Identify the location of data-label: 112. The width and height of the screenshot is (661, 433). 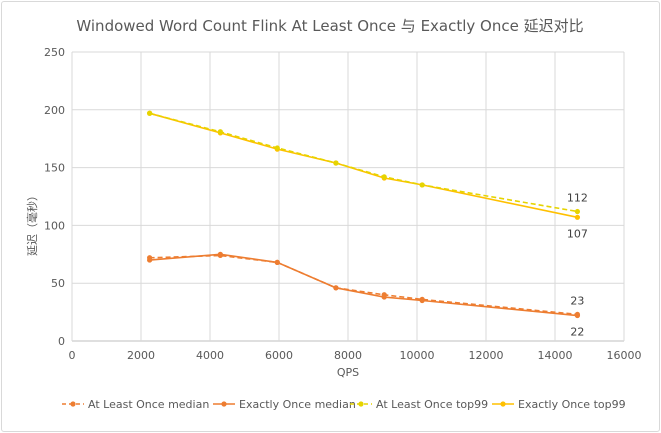
(577, 198).